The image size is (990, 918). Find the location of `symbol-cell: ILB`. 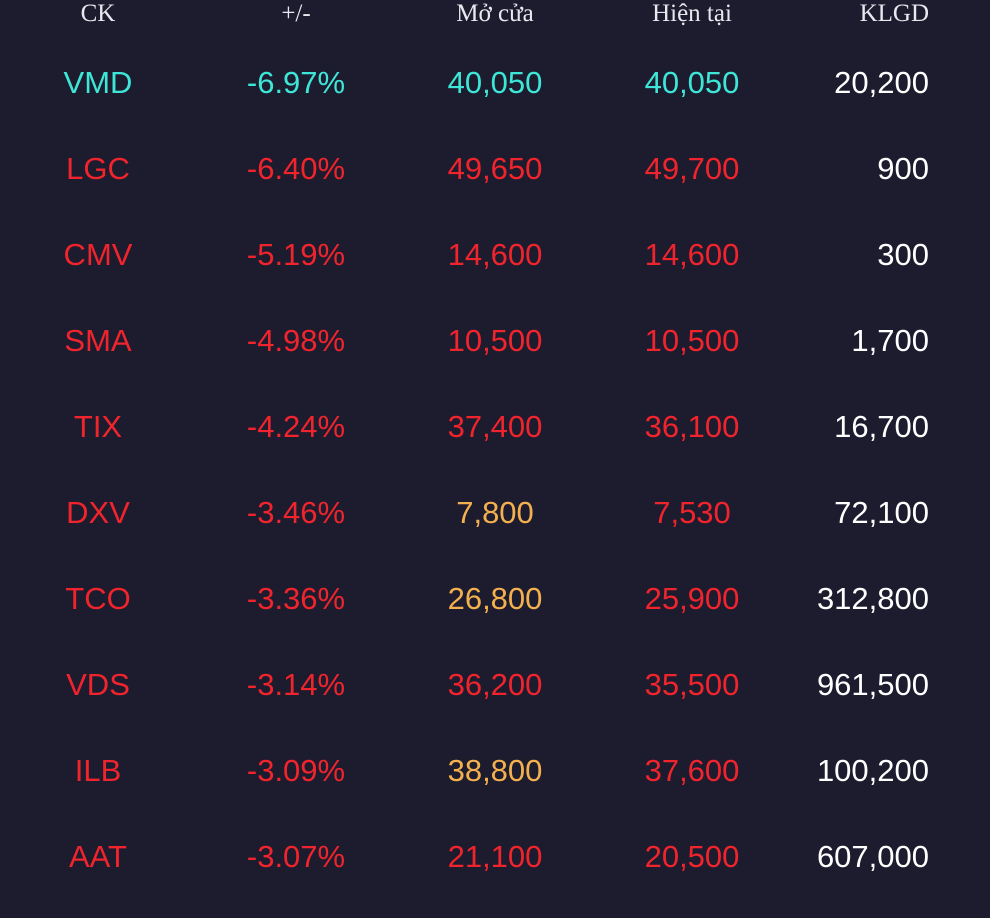

symbol-cell: ILB is located at coordinates (98, 770).